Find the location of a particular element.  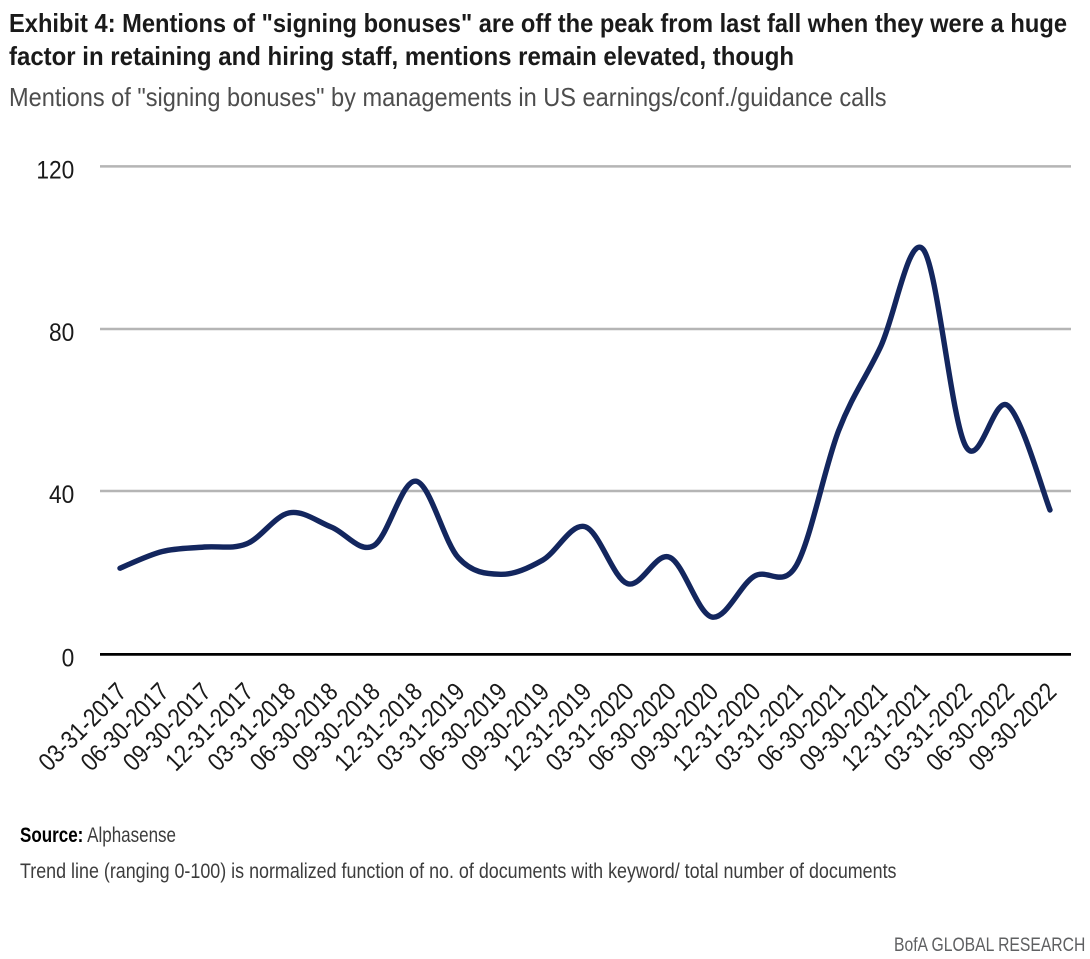

svg-text: 80 is located at coordinates (61, 333).